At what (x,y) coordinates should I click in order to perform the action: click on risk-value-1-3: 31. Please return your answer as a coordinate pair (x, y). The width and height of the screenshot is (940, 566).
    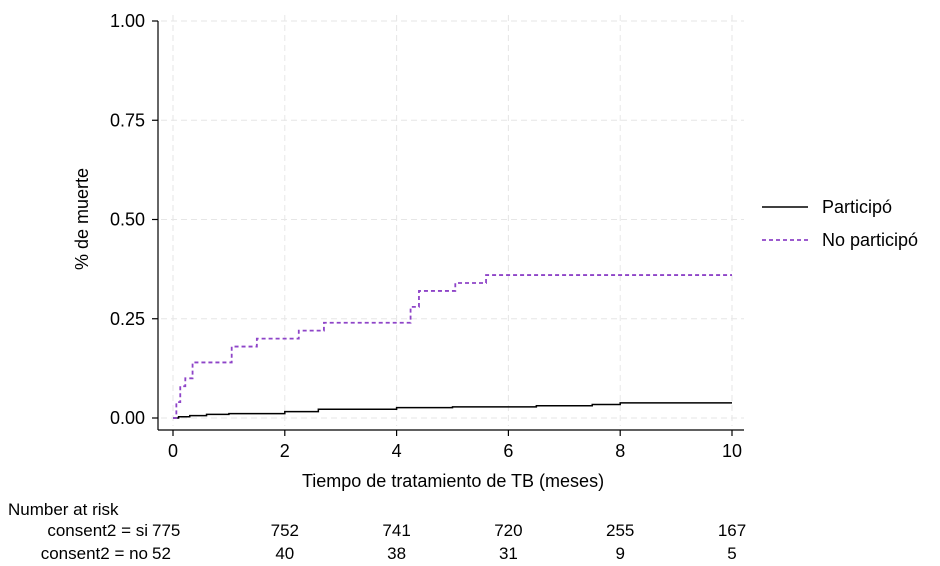
    Looking at the image, I should click on (508, 553).